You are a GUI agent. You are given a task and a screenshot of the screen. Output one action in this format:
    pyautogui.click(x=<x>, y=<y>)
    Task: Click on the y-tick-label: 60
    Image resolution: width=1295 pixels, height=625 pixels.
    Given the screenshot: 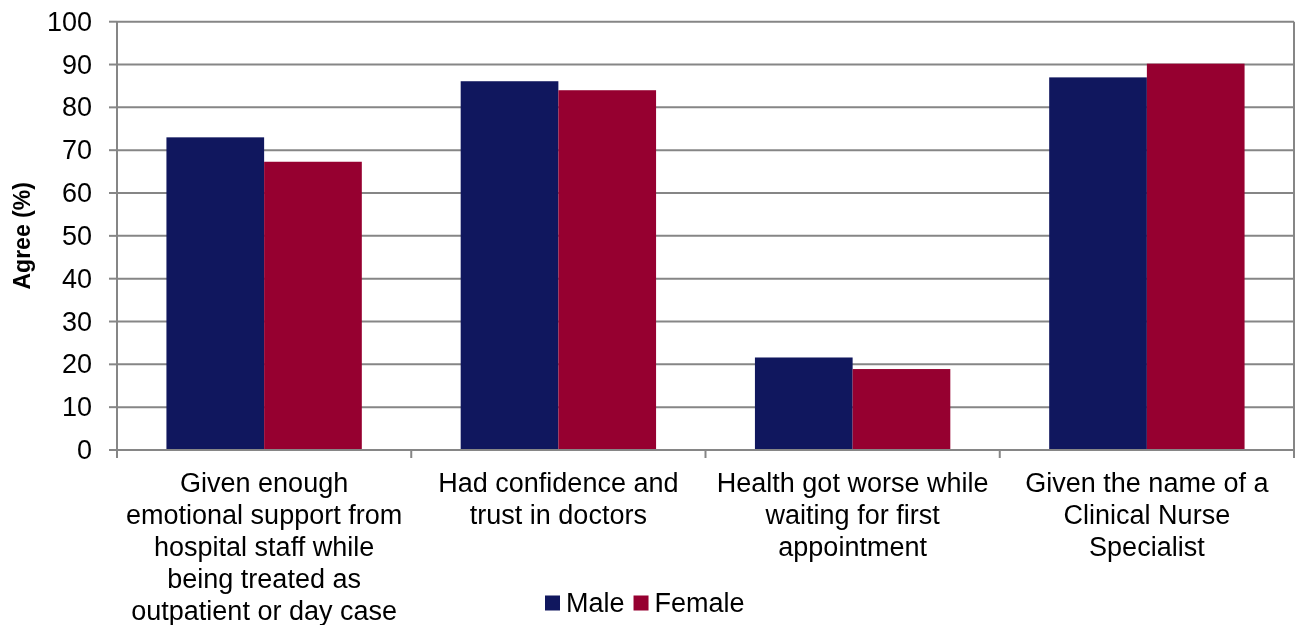 What is the action you would take?
    pyautogui.click(x=76, y=193)
    